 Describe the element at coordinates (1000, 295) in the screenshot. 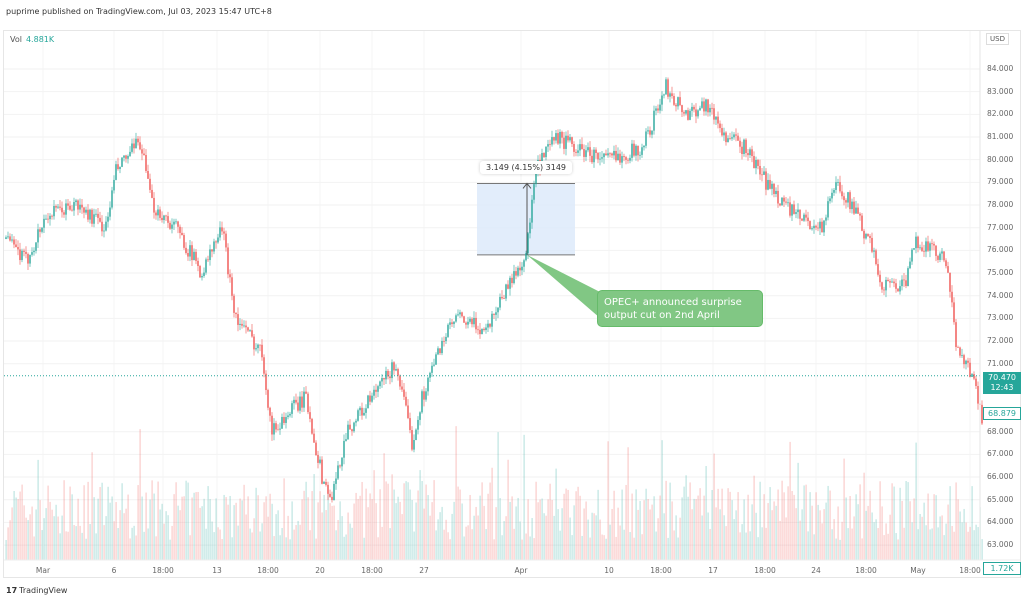

I see `price-tick: 74.000` at that location.